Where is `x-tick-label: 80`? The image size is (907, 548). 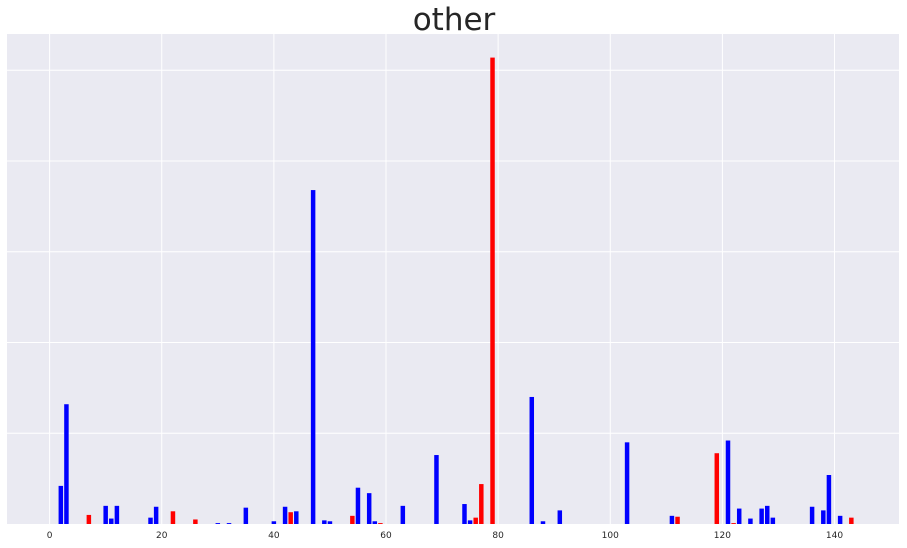 x-tick-label: 80 is located at coordinates (498, 536).